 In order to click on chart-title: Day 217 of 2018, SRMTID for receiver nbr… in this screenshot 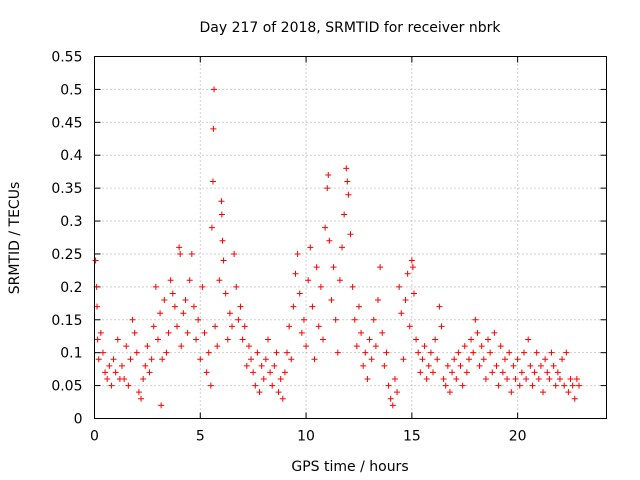, I will do `click(350, 28)`.